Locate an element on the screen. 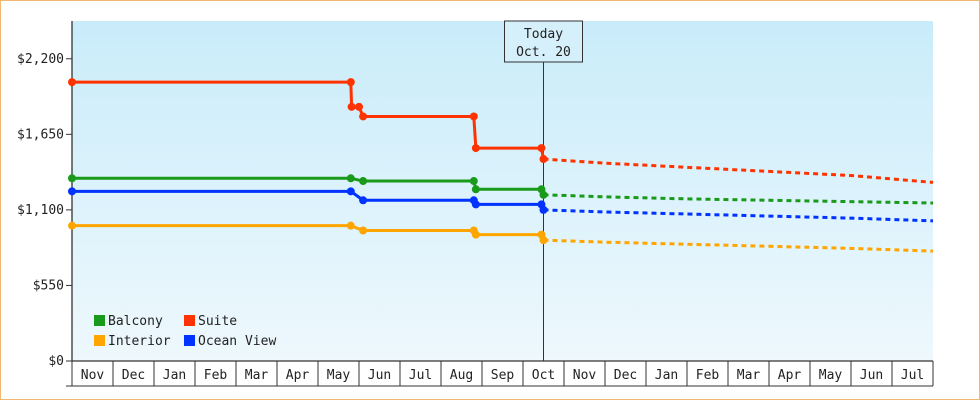 The height and width of the screenshot is (401, 980). month-label: Sep is located at coordinates (503, 375).